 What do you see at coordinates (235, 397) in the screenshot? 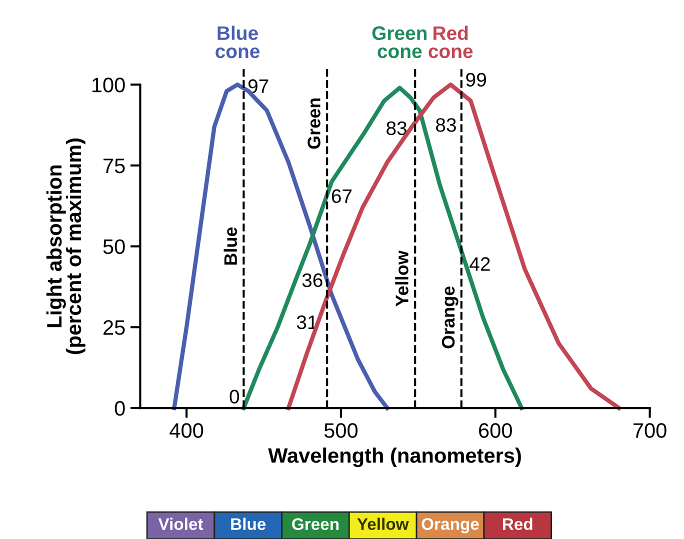
I see `annotation: 0` at bounding box center [235, 397].